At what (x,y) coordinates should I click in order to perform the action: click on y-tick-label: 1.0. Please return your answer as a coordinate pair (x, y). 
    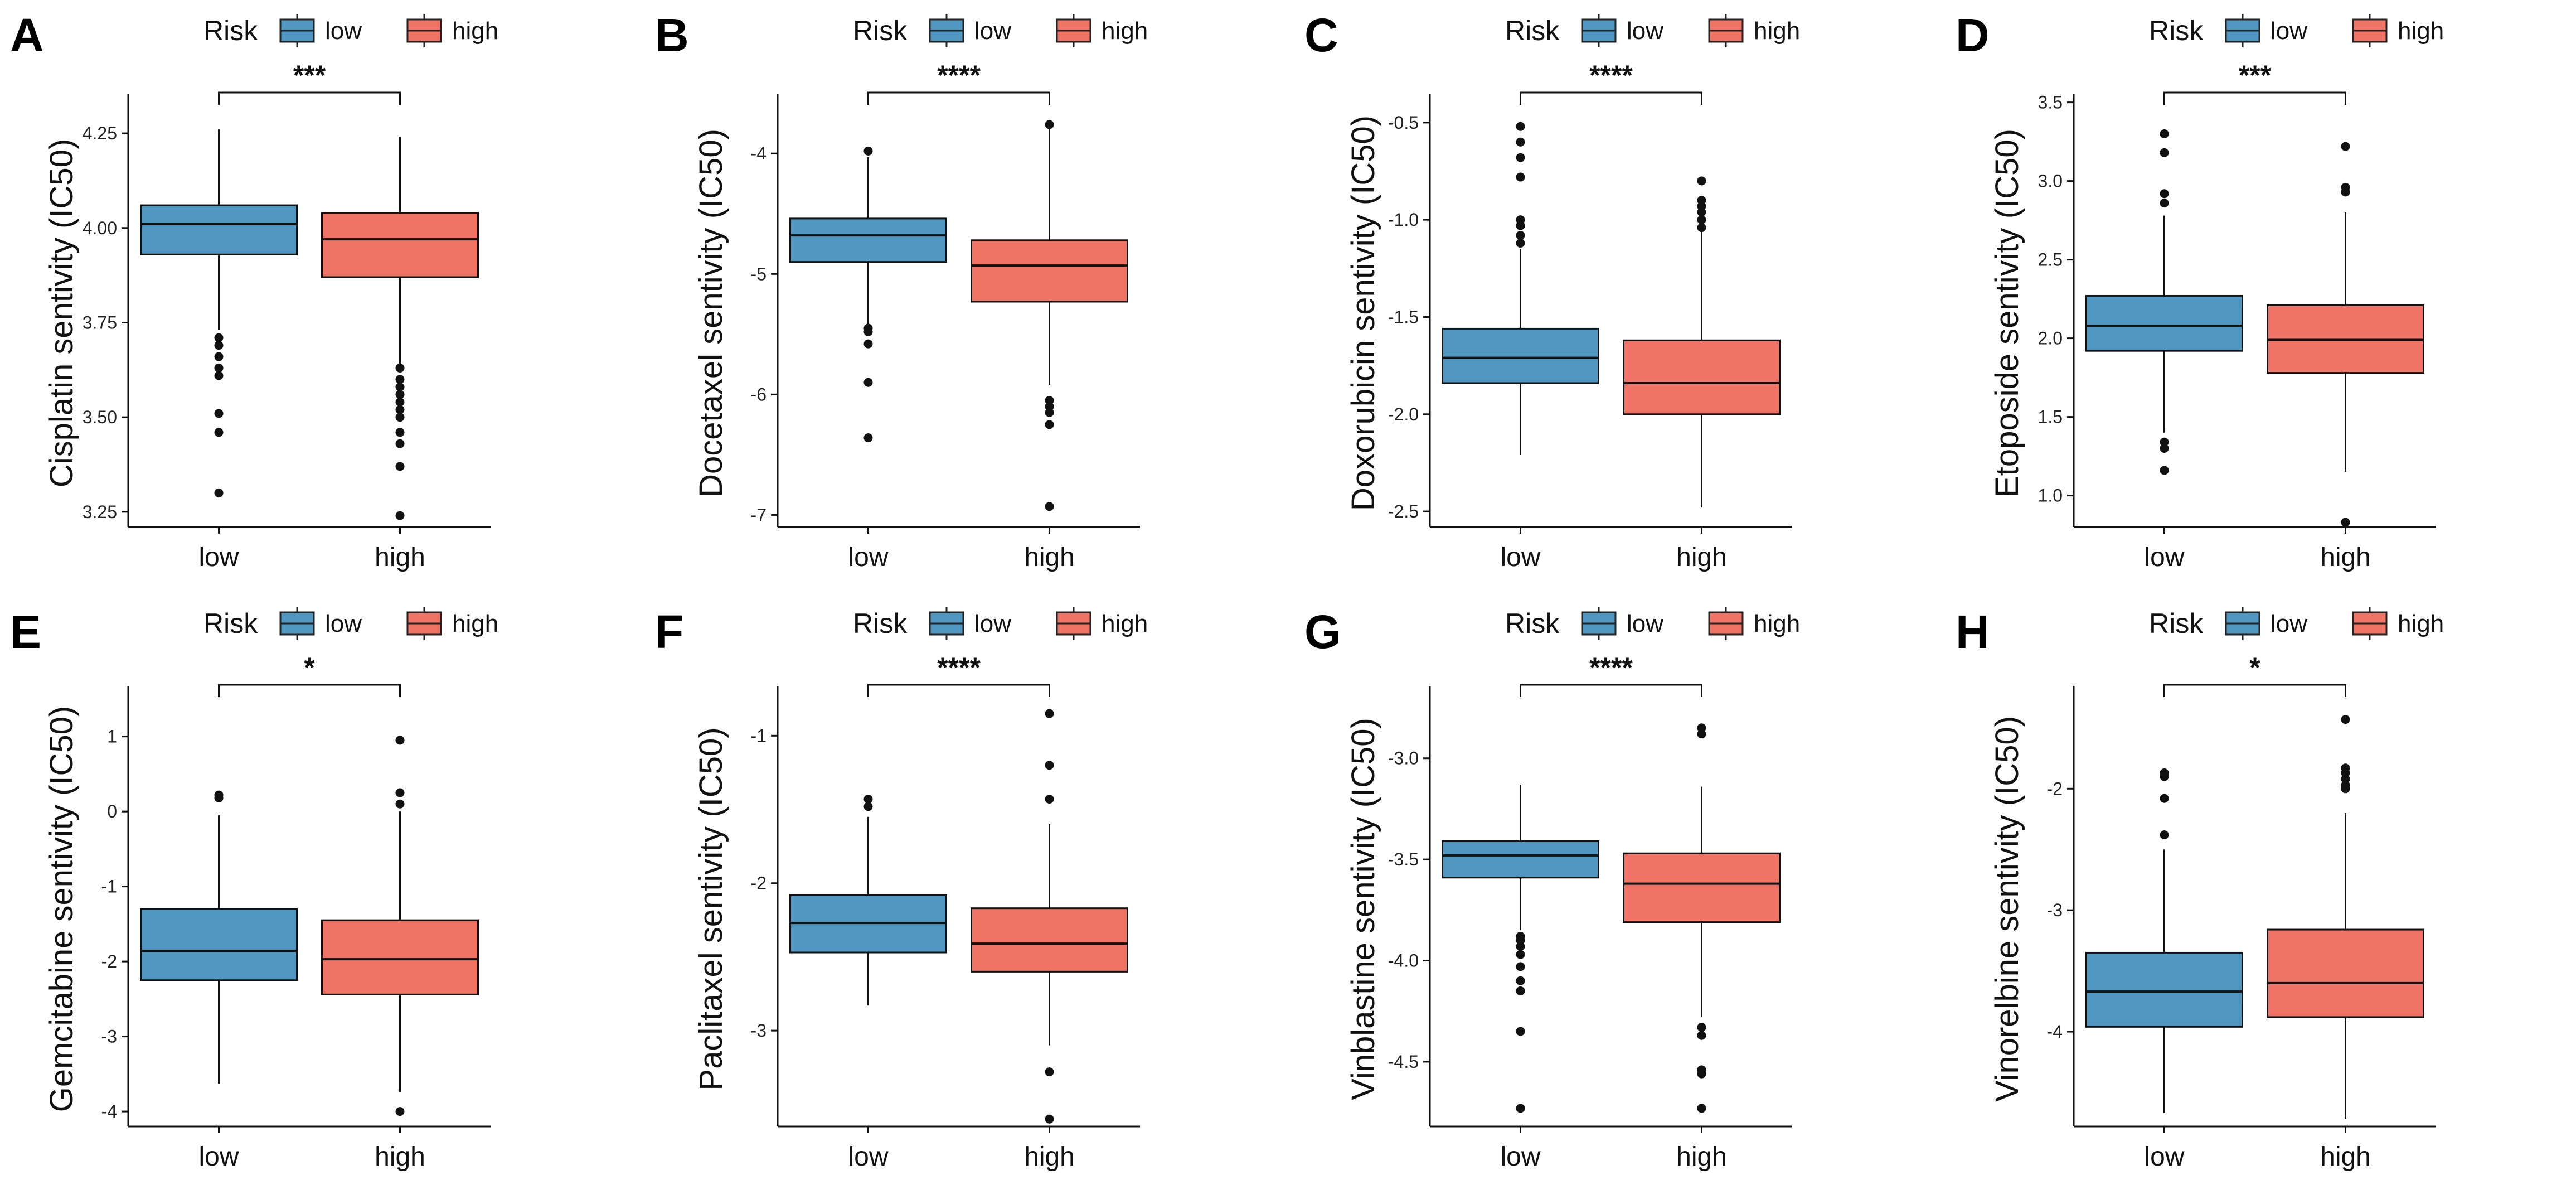
    Looking at the image, I should click on (2050, 496).